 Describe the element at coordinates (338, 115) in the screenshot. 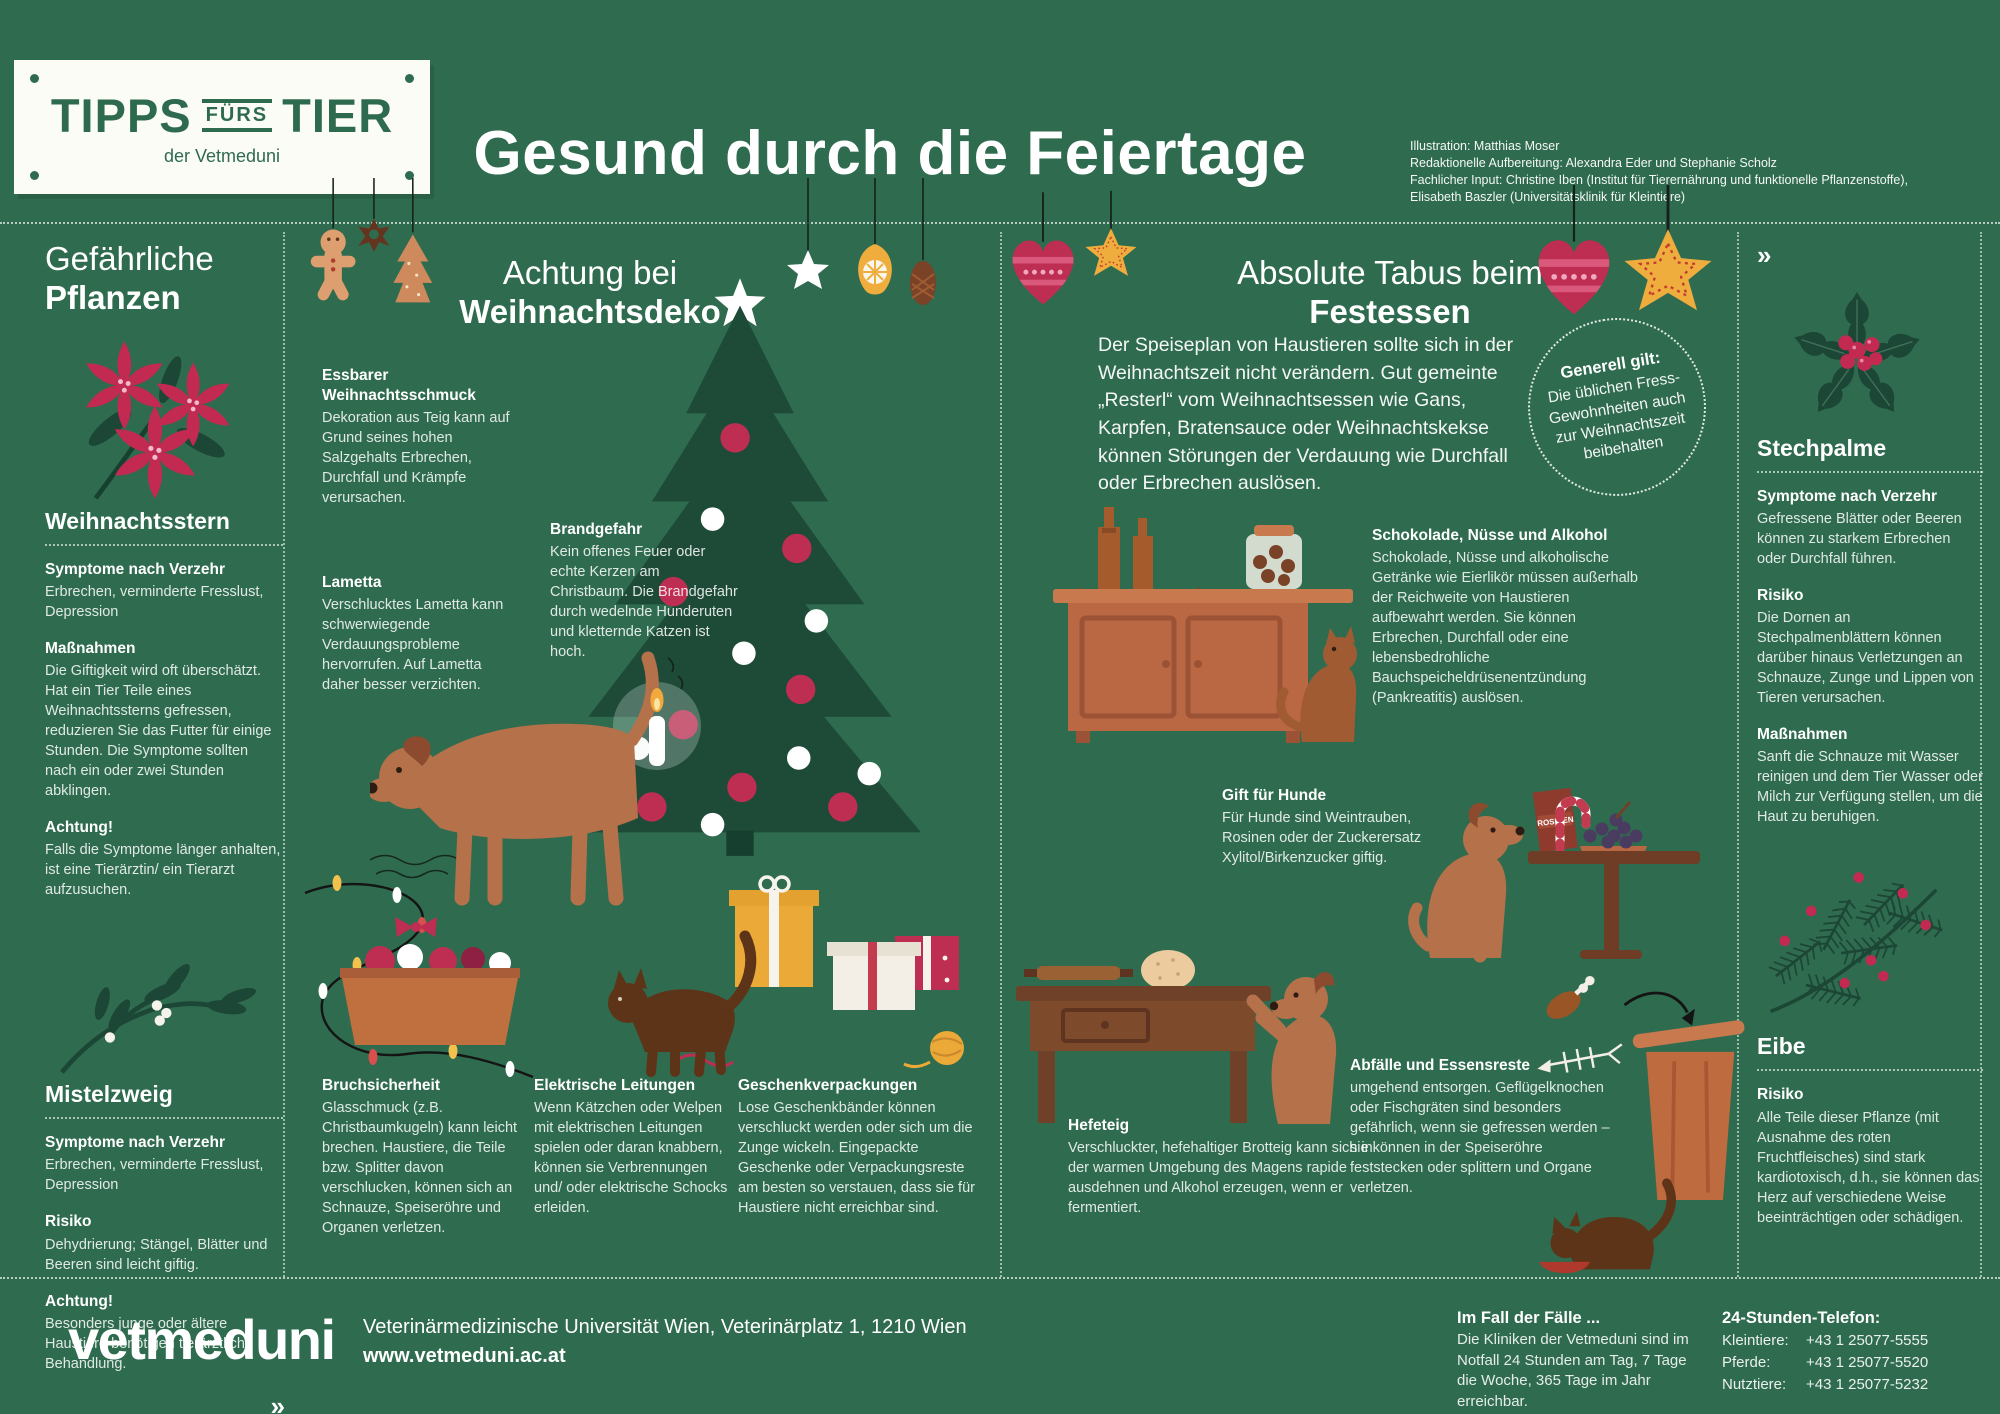

I see `logo-word-tier: TIER` at that location.